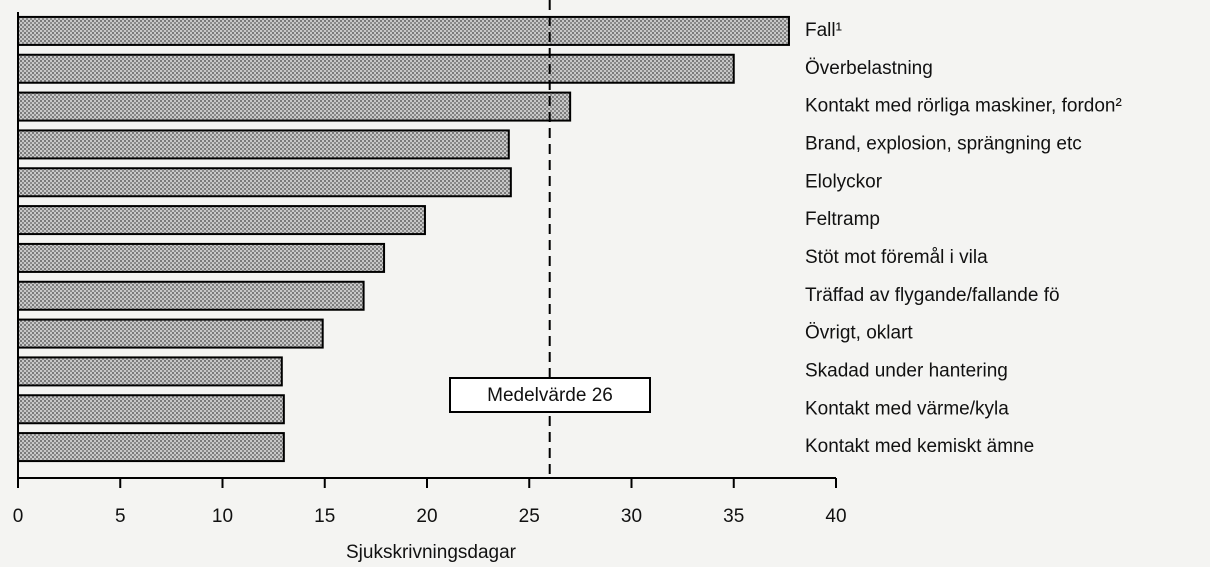 Image resolution: width=1210 pixels, height=567 pixels. What do you see at coordinates (906, 370) in the screenshot?
I see `category-label: Skadad under hantering` at bounding box center [906, 370].